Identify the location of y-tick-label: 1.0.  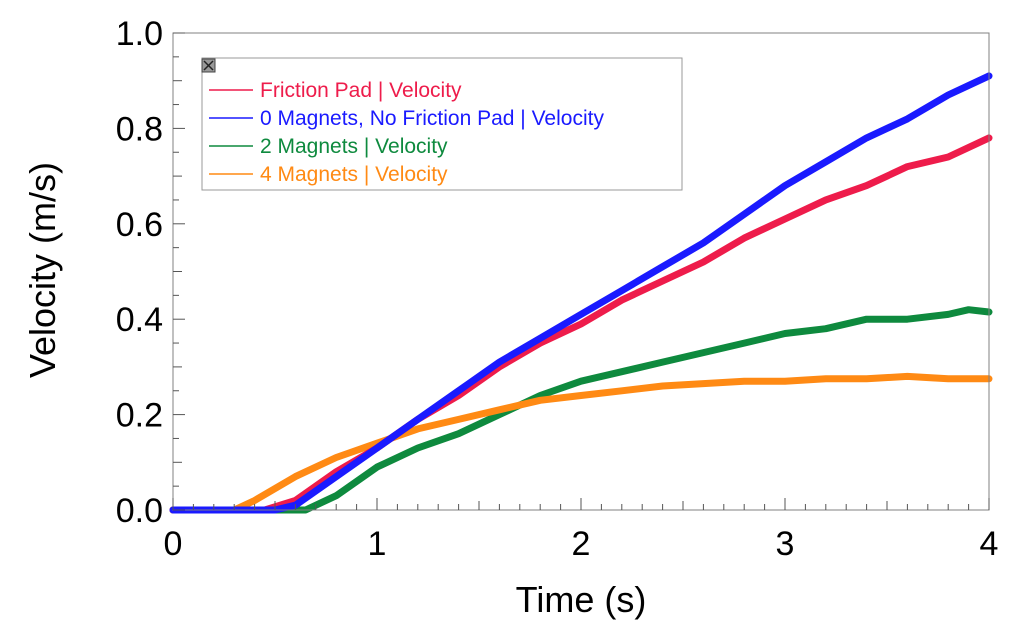
(139, 34).